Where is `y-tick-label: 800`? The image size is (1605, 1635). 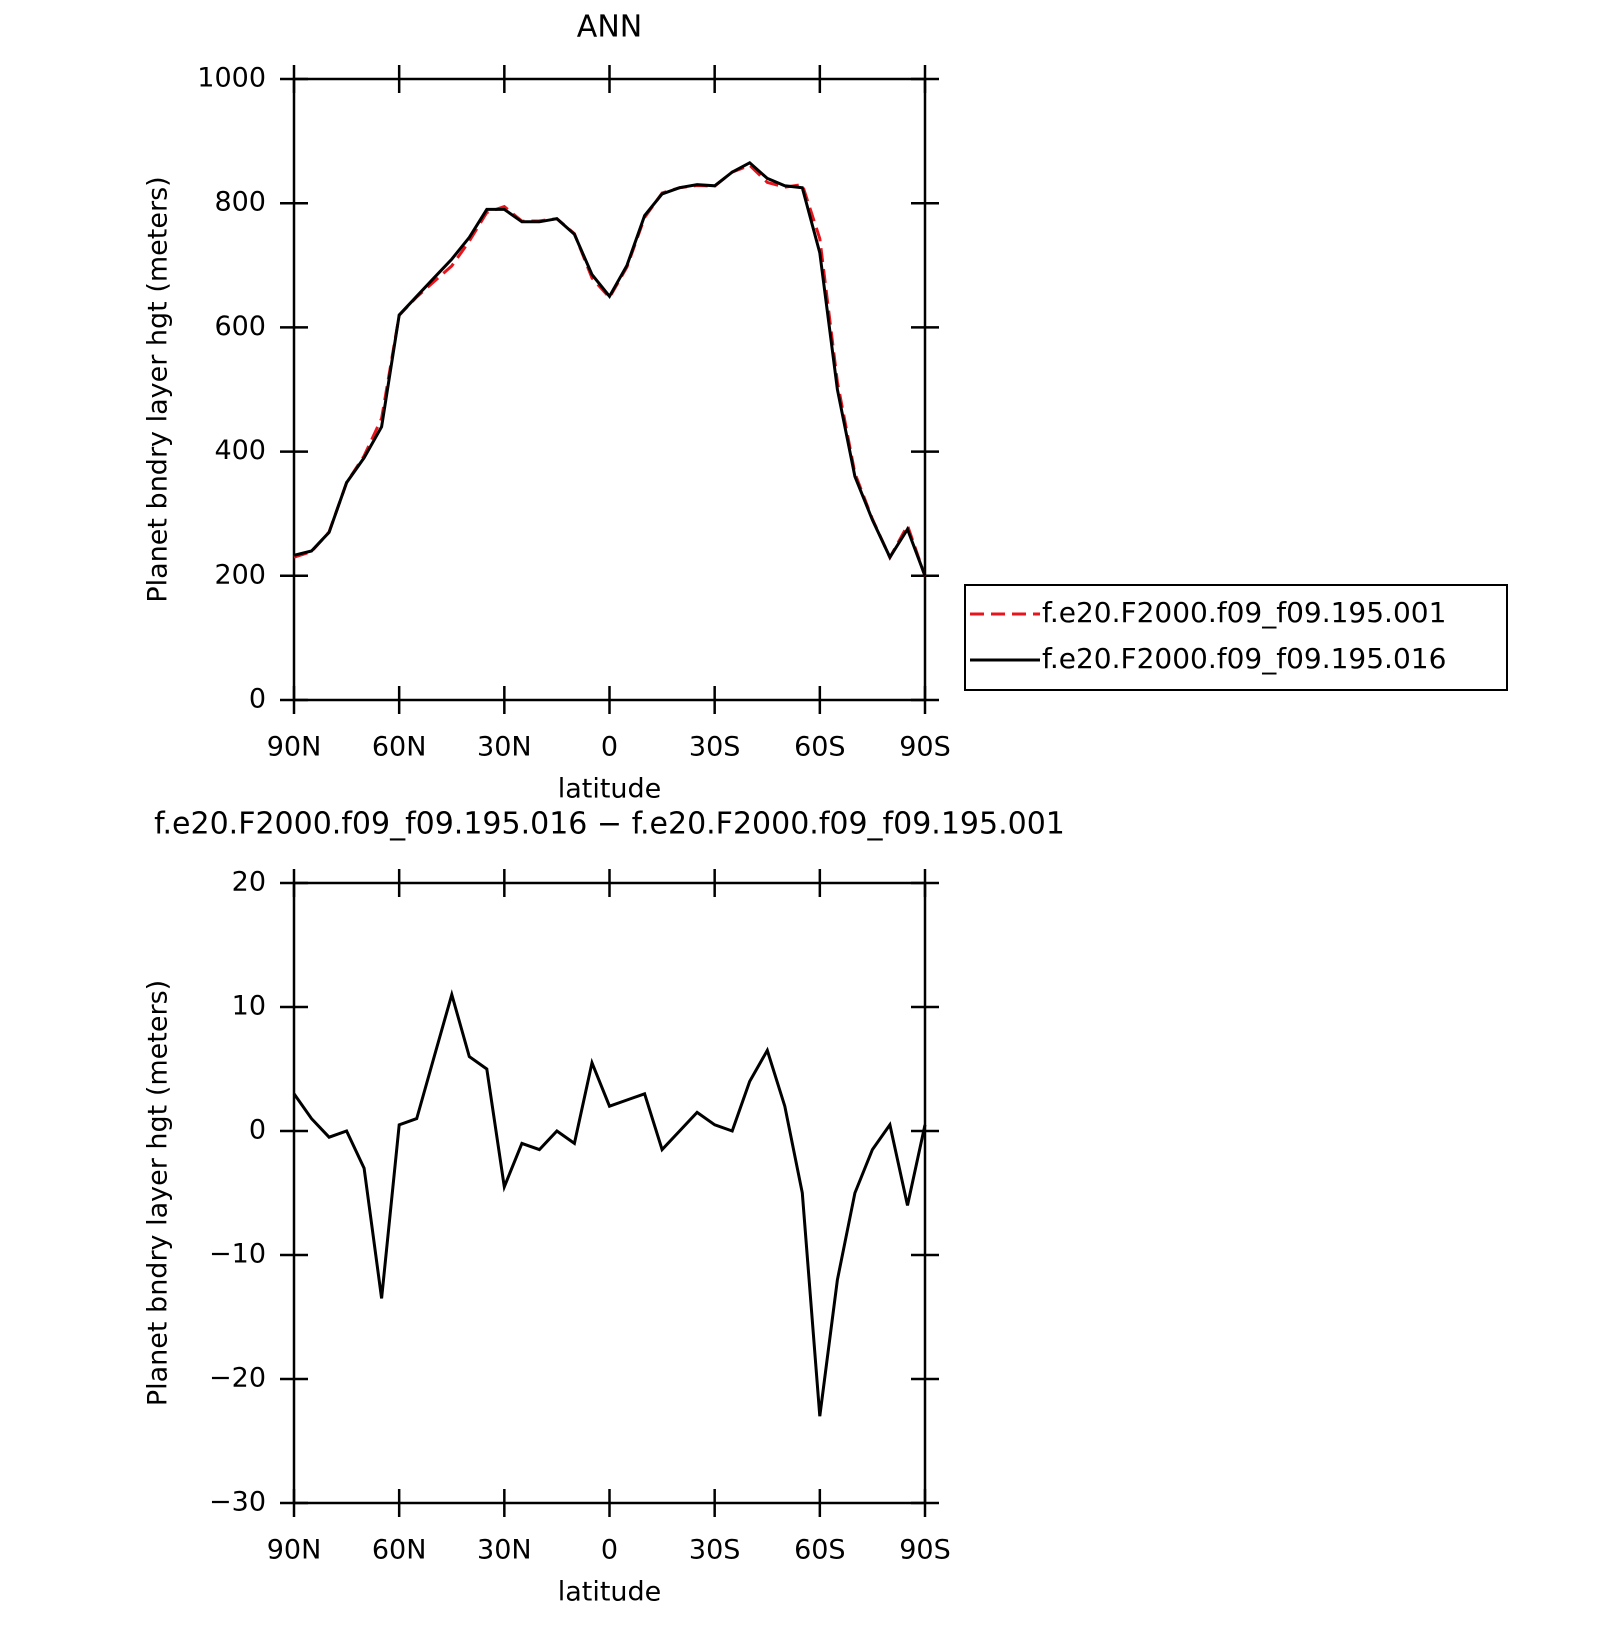 y-tick-label: 800 is located at coordinates (240, 202).